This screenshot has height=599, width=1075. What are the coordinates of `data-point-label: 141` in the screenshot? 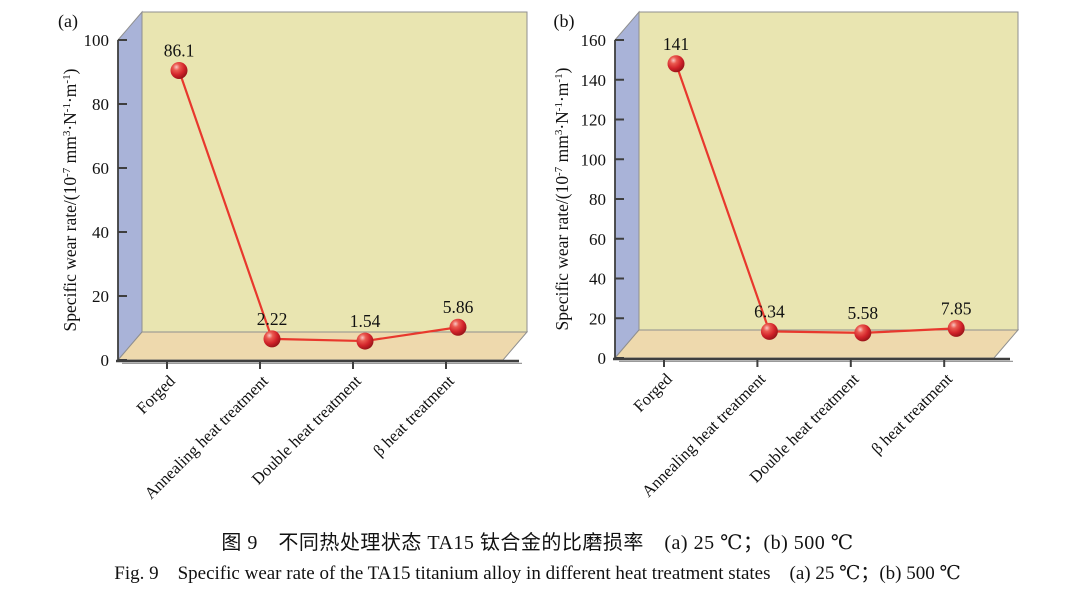 It's located at (676, 44).